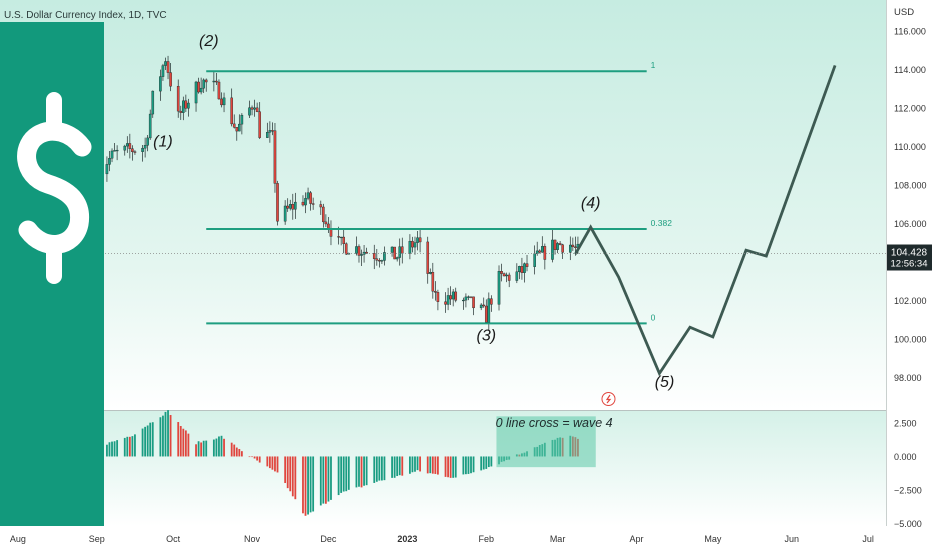  I want to click on wave-label: (2), so click(209, 41).